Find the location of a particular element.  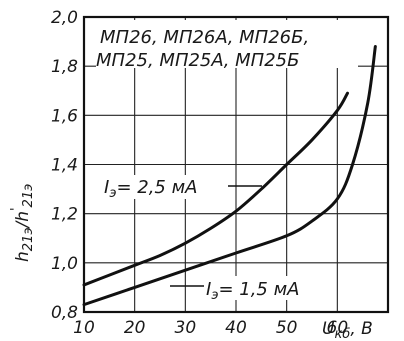

device-caption-bg is located at coordinates (227, 44).